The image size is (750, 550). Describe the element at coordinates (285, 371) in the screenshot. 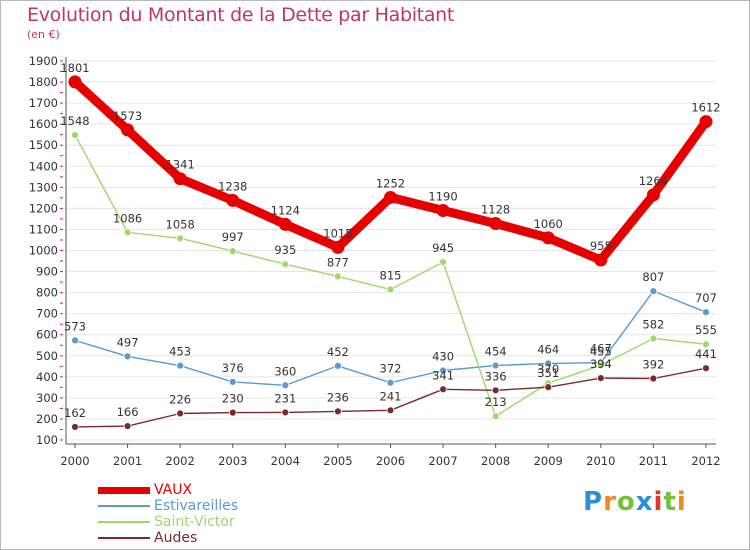

I see `data-label: 360` at that location.